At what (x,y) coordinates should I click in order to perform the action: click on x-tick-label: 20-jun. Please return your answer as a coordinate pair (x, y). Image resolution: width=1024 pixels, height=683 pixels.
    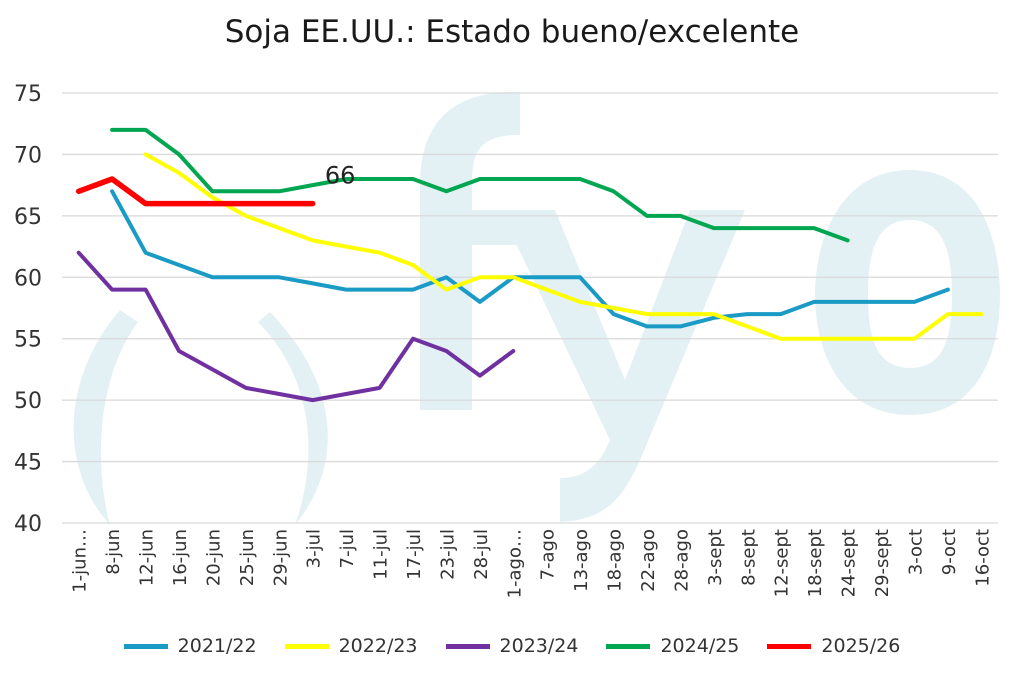
    Looking at the image, I should click on (213, 557).